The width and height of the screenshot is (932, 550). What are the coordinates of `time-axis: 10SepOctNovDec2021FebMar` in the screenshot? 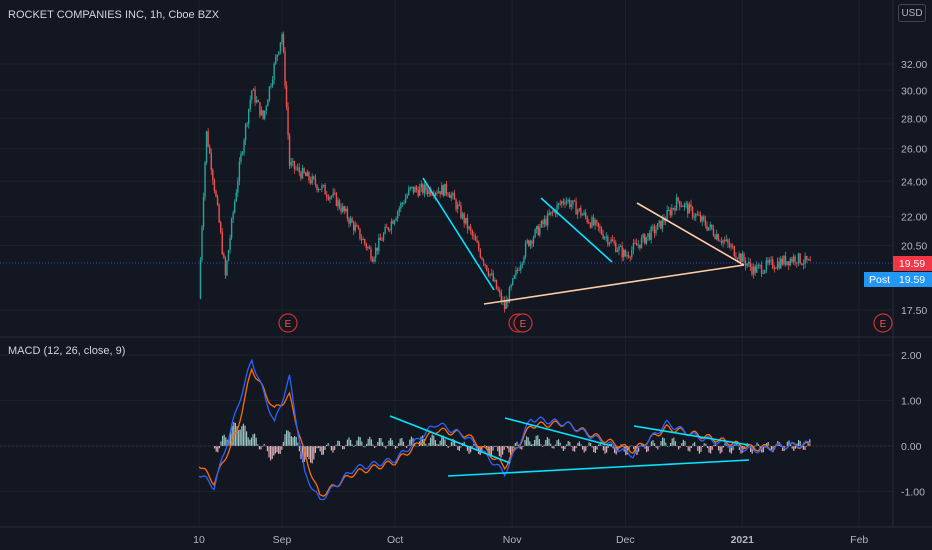 It's located at (562, 540).